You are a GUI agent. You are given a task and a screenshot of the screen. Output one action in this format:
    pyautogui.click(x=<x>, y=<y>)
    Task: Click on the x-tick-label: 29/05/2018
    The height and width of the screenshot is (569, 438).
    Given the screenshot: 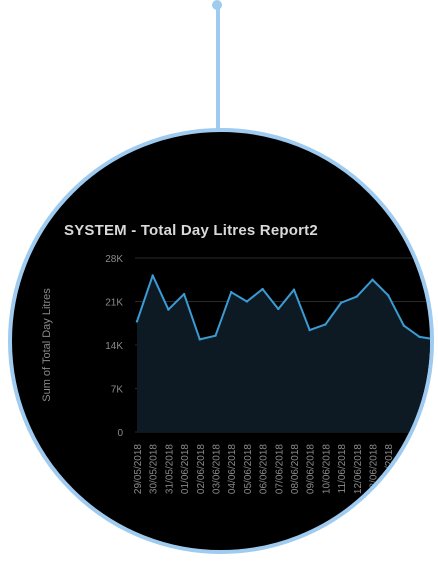 What is the action you would take?
    pyautogui.click(x=138, y=469)
    